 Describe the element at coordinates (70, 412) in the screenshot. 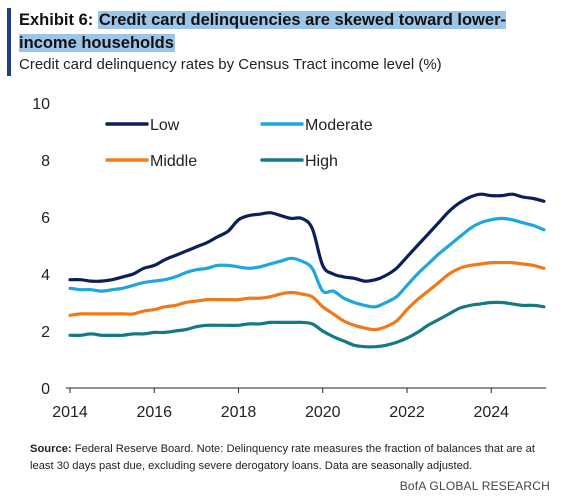

I see `x-tick-label: 2014` at that location.